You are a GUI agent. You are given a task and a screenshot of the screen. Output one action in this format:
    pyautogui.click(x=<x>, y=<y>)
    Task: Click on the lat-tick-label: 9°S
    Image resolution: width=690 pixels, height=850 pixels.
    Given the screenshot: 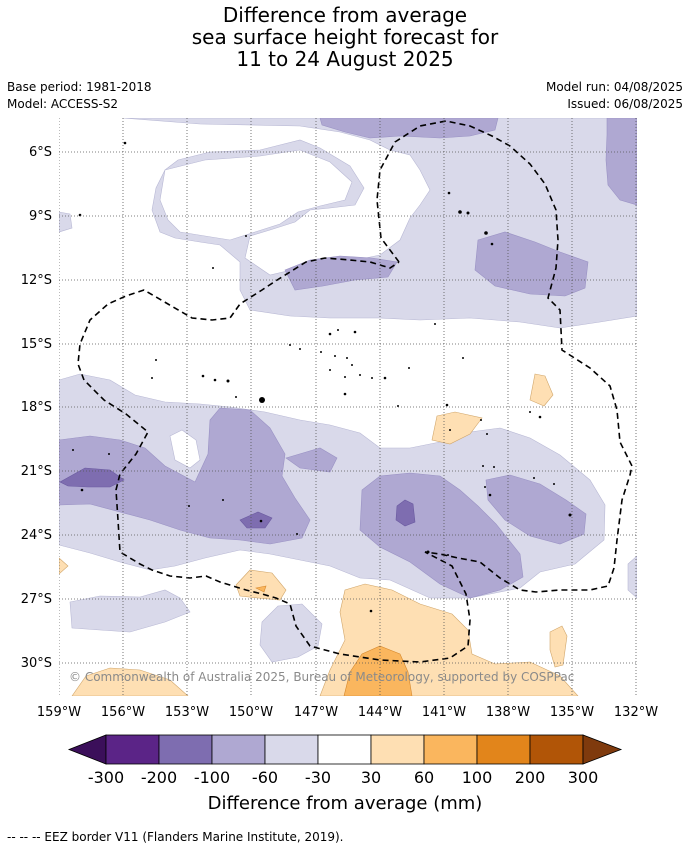 What is the action you would take?
    pyautogui.click(x=40, y=216)
    